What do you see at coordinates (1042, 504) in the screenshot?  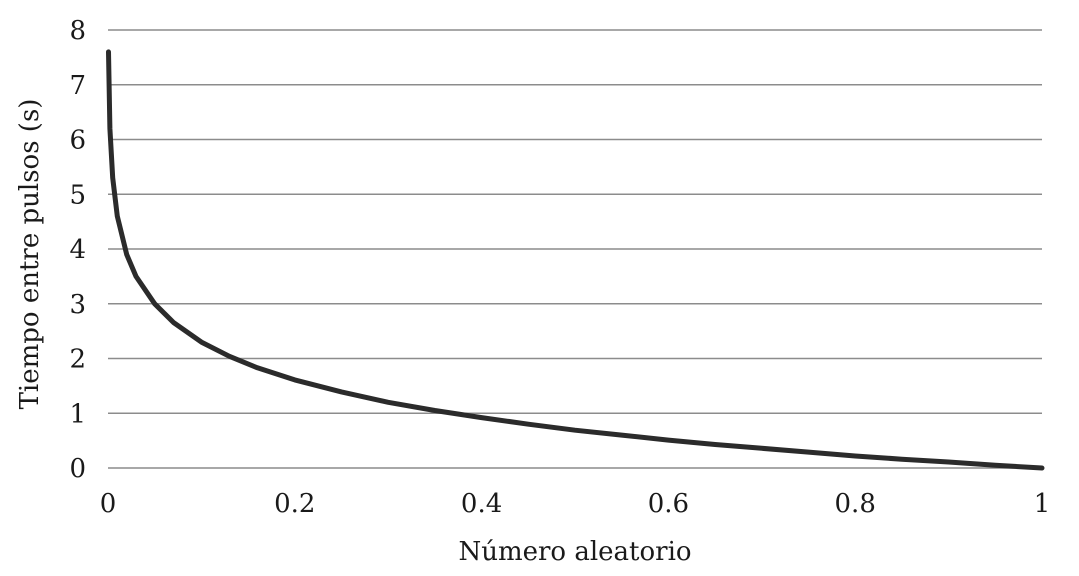 I see `x-tick-label: 1` at bounding box center [1042, 504].